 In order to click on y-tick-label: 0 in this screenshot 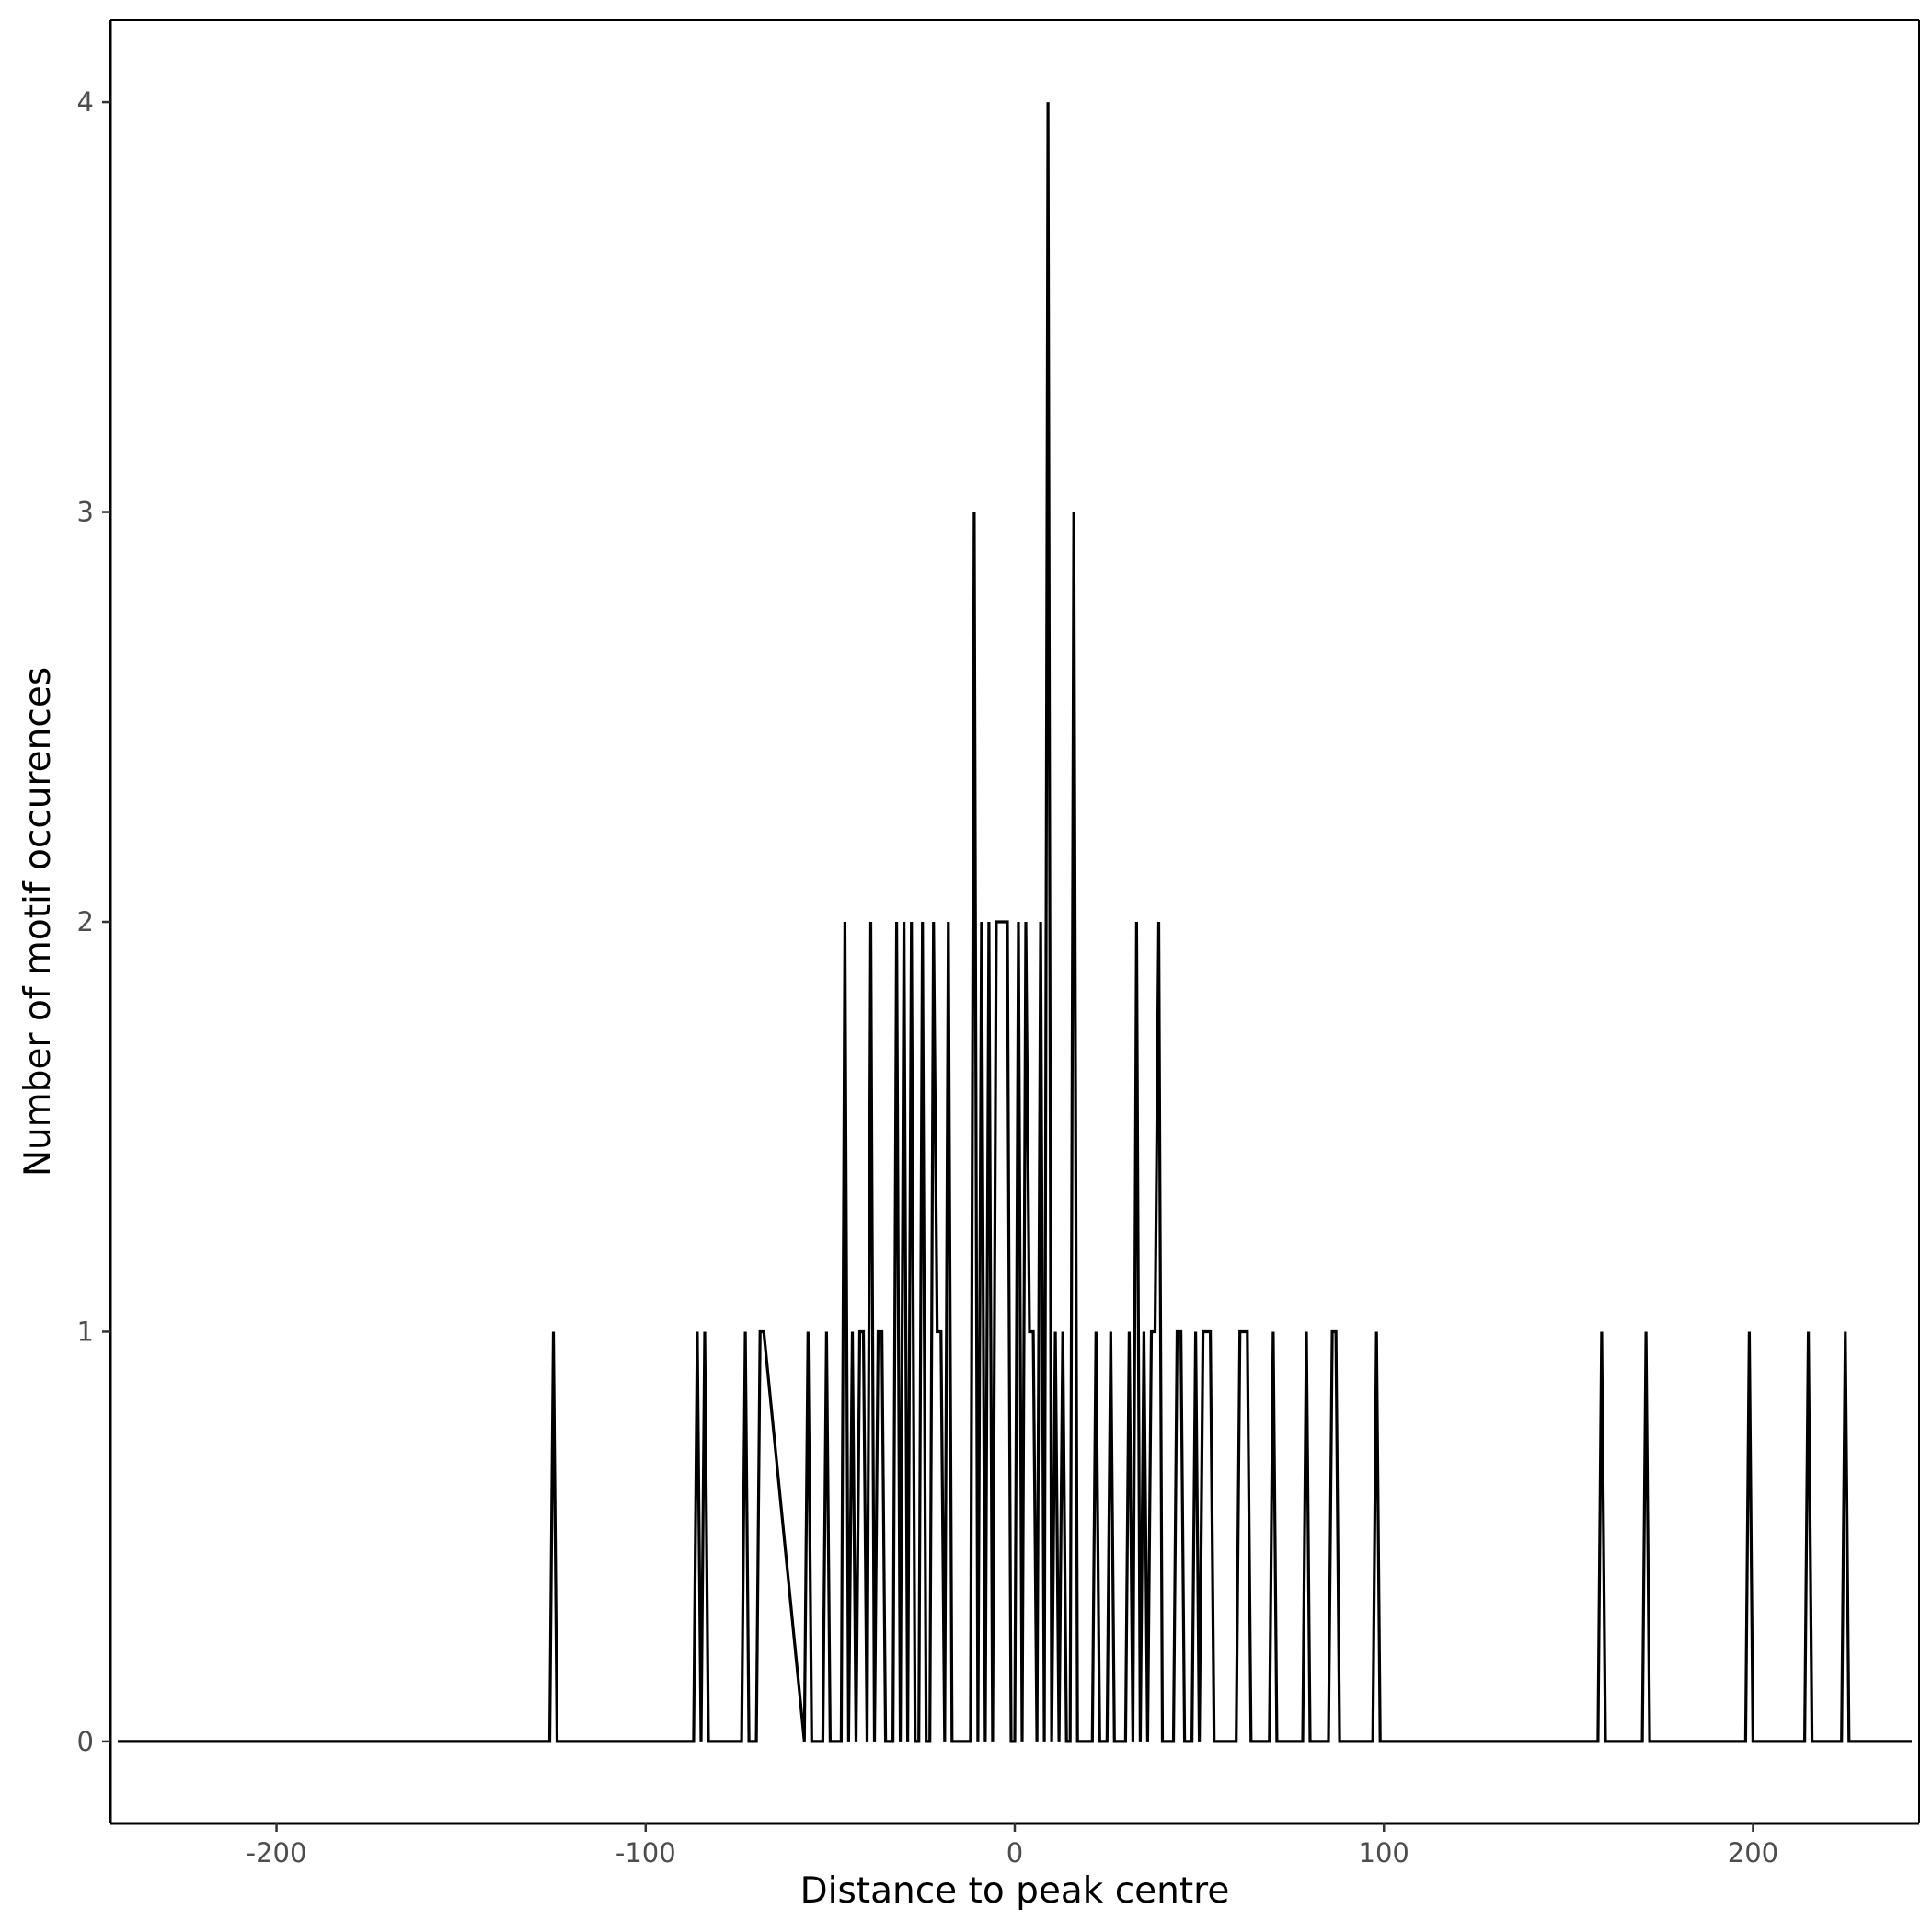, I will do `click(85, 1741)`.